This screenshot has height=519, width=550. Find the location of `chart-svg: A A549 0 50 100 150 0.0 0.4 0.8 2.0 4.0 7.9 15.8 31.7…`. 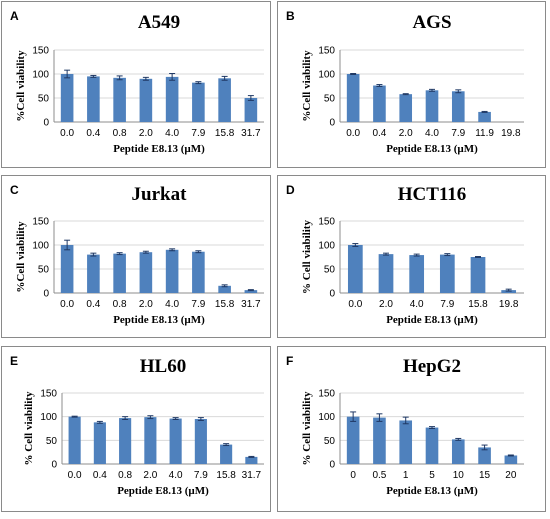

chart-svg: A A549 0 50 100 150 0.0 0.4 0.8 2.0 4.0 7.9 15.8 31.7… is located at coordinates (137, 82).